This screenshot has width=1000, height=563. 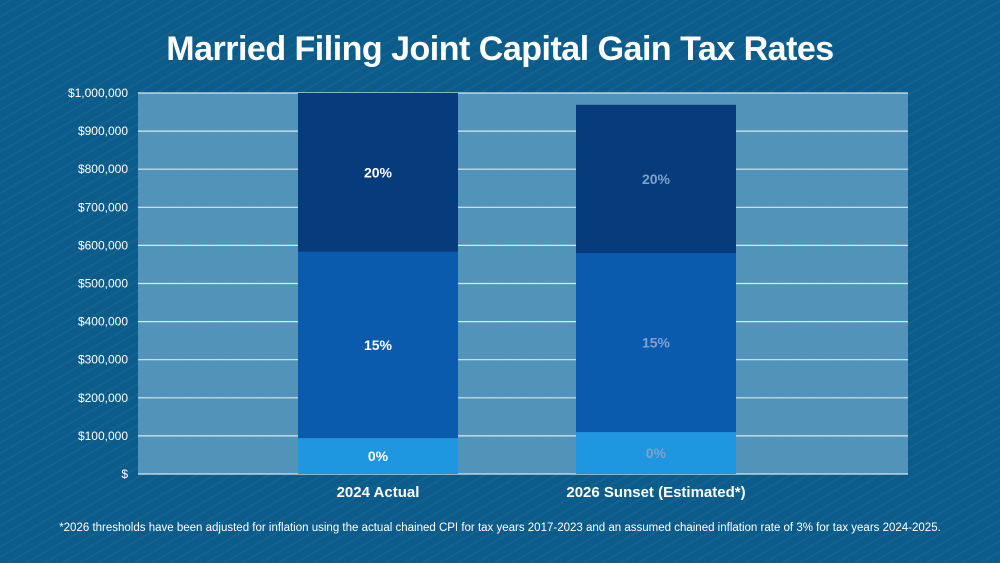 What do you see at coordinates (103, 131) in the screenshot?
I see `y-tick-label: $900,000` at bounding box center [103, 131].